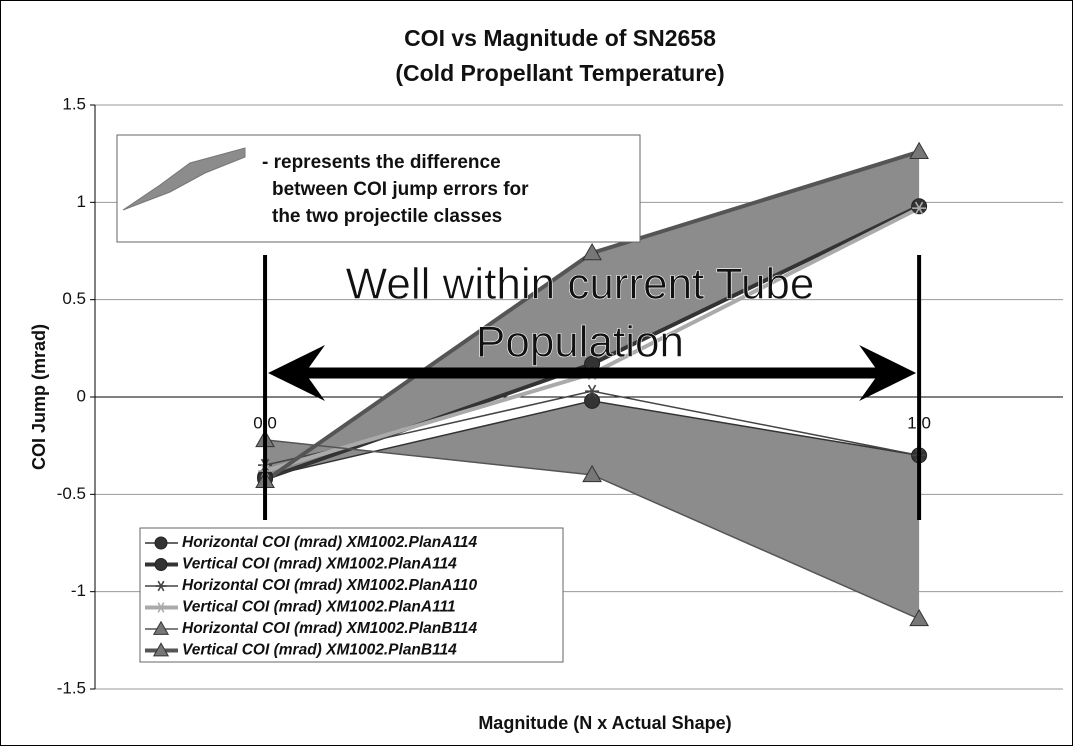 The height and width of the screenshot is (746, 1073). Describe the element at coordinates (580, 284) in the screenshot. I see `annotation: Well within current Tube` at that location.